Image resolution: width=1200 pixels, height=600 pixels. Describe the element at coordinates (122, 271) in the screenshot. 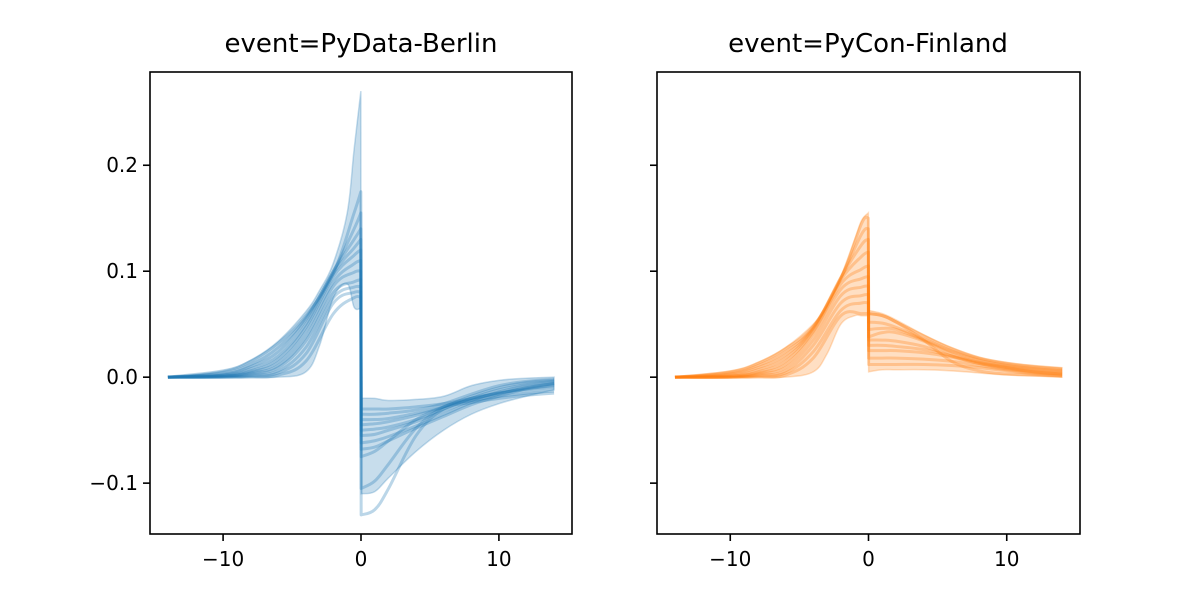

I see `y-tick-label: 0.1` at that location.